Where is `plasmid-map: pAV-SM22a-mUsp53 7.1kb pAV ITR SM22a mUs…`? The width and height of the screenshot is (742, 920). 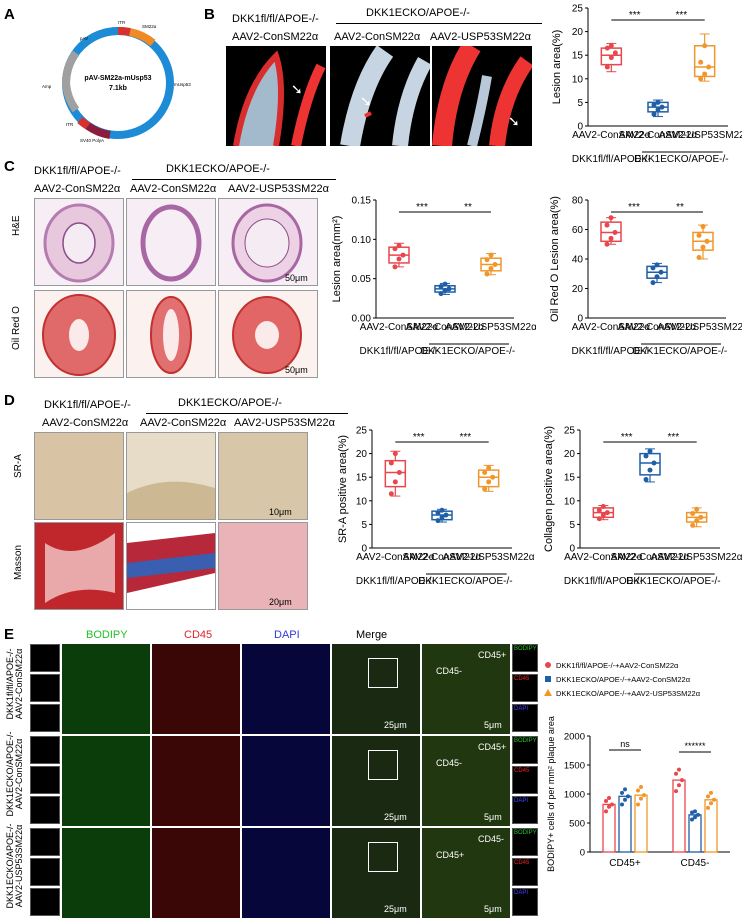 plasmid-map: pAV-SM22a-mUsp53 7.1kb pAV ITR SM22a mUs… is located at coordinates (116, 81).